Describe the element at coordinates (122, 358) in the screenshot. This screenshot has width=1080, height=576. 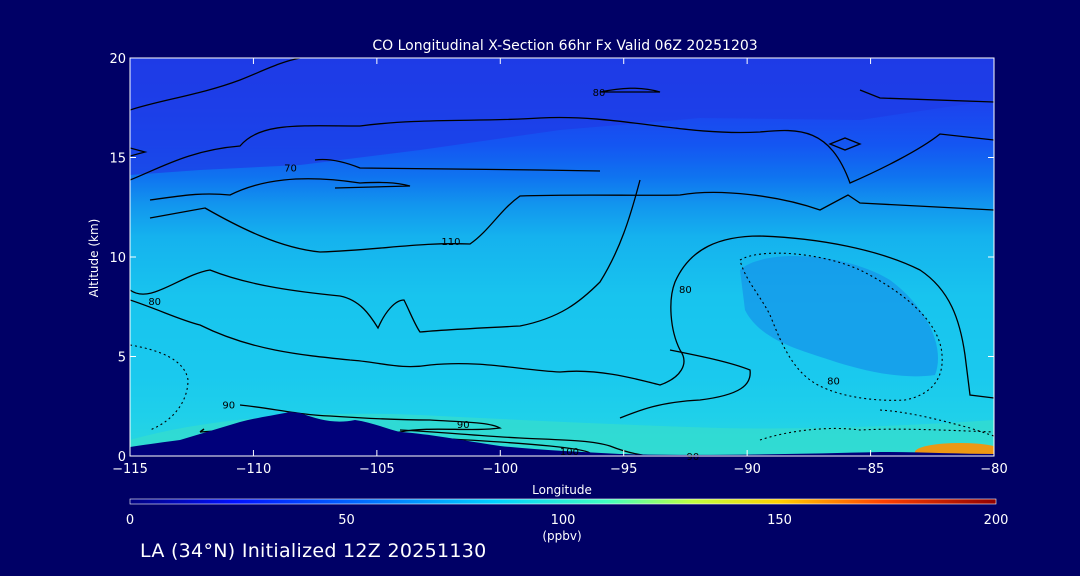
I see `y-tick-label: 5` at that location.